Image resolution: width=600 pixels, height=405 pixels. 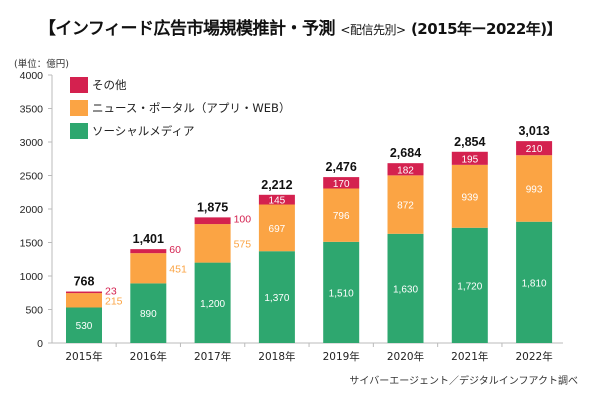 I want to click on data-label: 697, so click(x=277, y=229).